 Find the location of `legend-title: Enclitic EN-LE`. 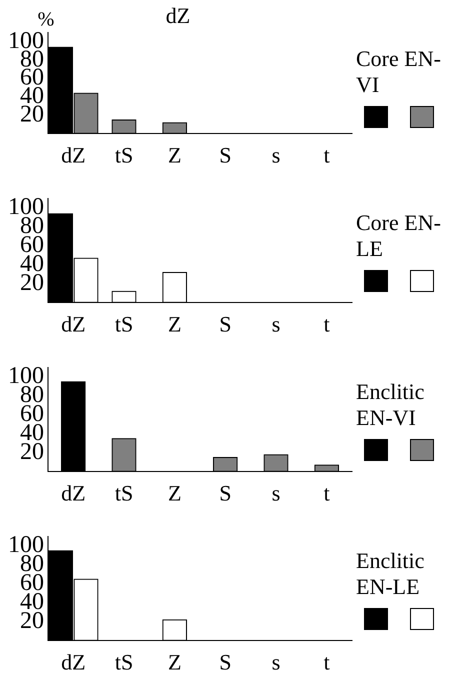

legend-title: Enclitic EN-LE is located at coordinates (391, 574).